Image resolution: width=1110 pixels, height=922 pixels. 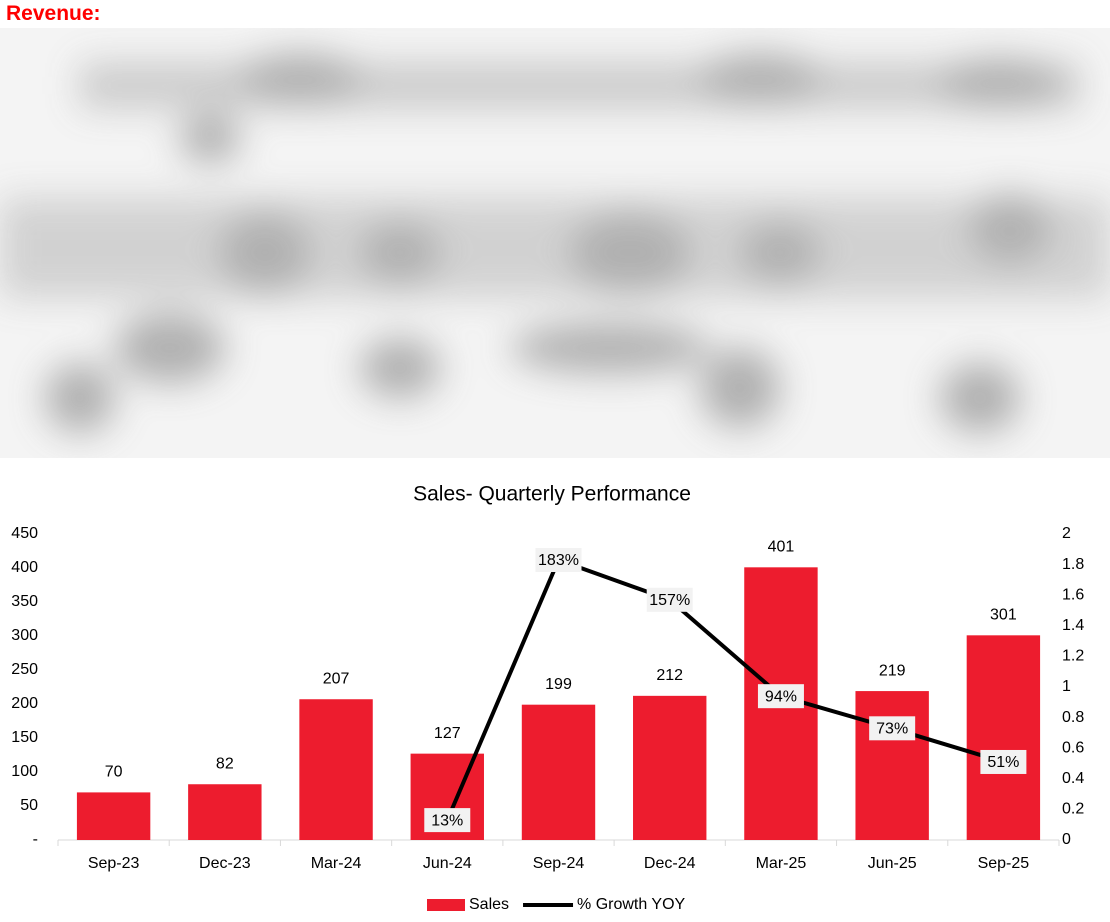 What do you see at coordinates (1073, 717) in the screenshot?
I see `y2-tick-label: 0.8` at bounding box center [1073, 717].